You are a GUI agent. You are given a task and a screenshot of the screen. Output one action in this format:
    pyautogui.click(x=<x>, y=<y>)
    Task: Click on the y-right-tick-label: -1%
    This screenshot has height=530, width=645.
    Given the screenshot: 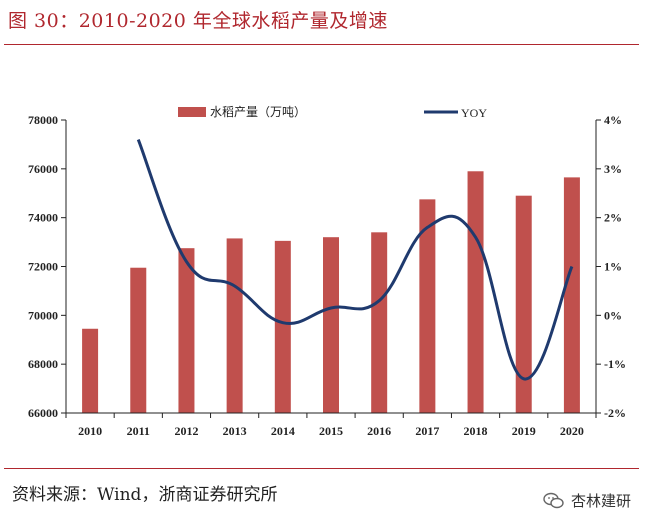 What is the action you would take?
    pyautogui.click(x=615, y=364)
    